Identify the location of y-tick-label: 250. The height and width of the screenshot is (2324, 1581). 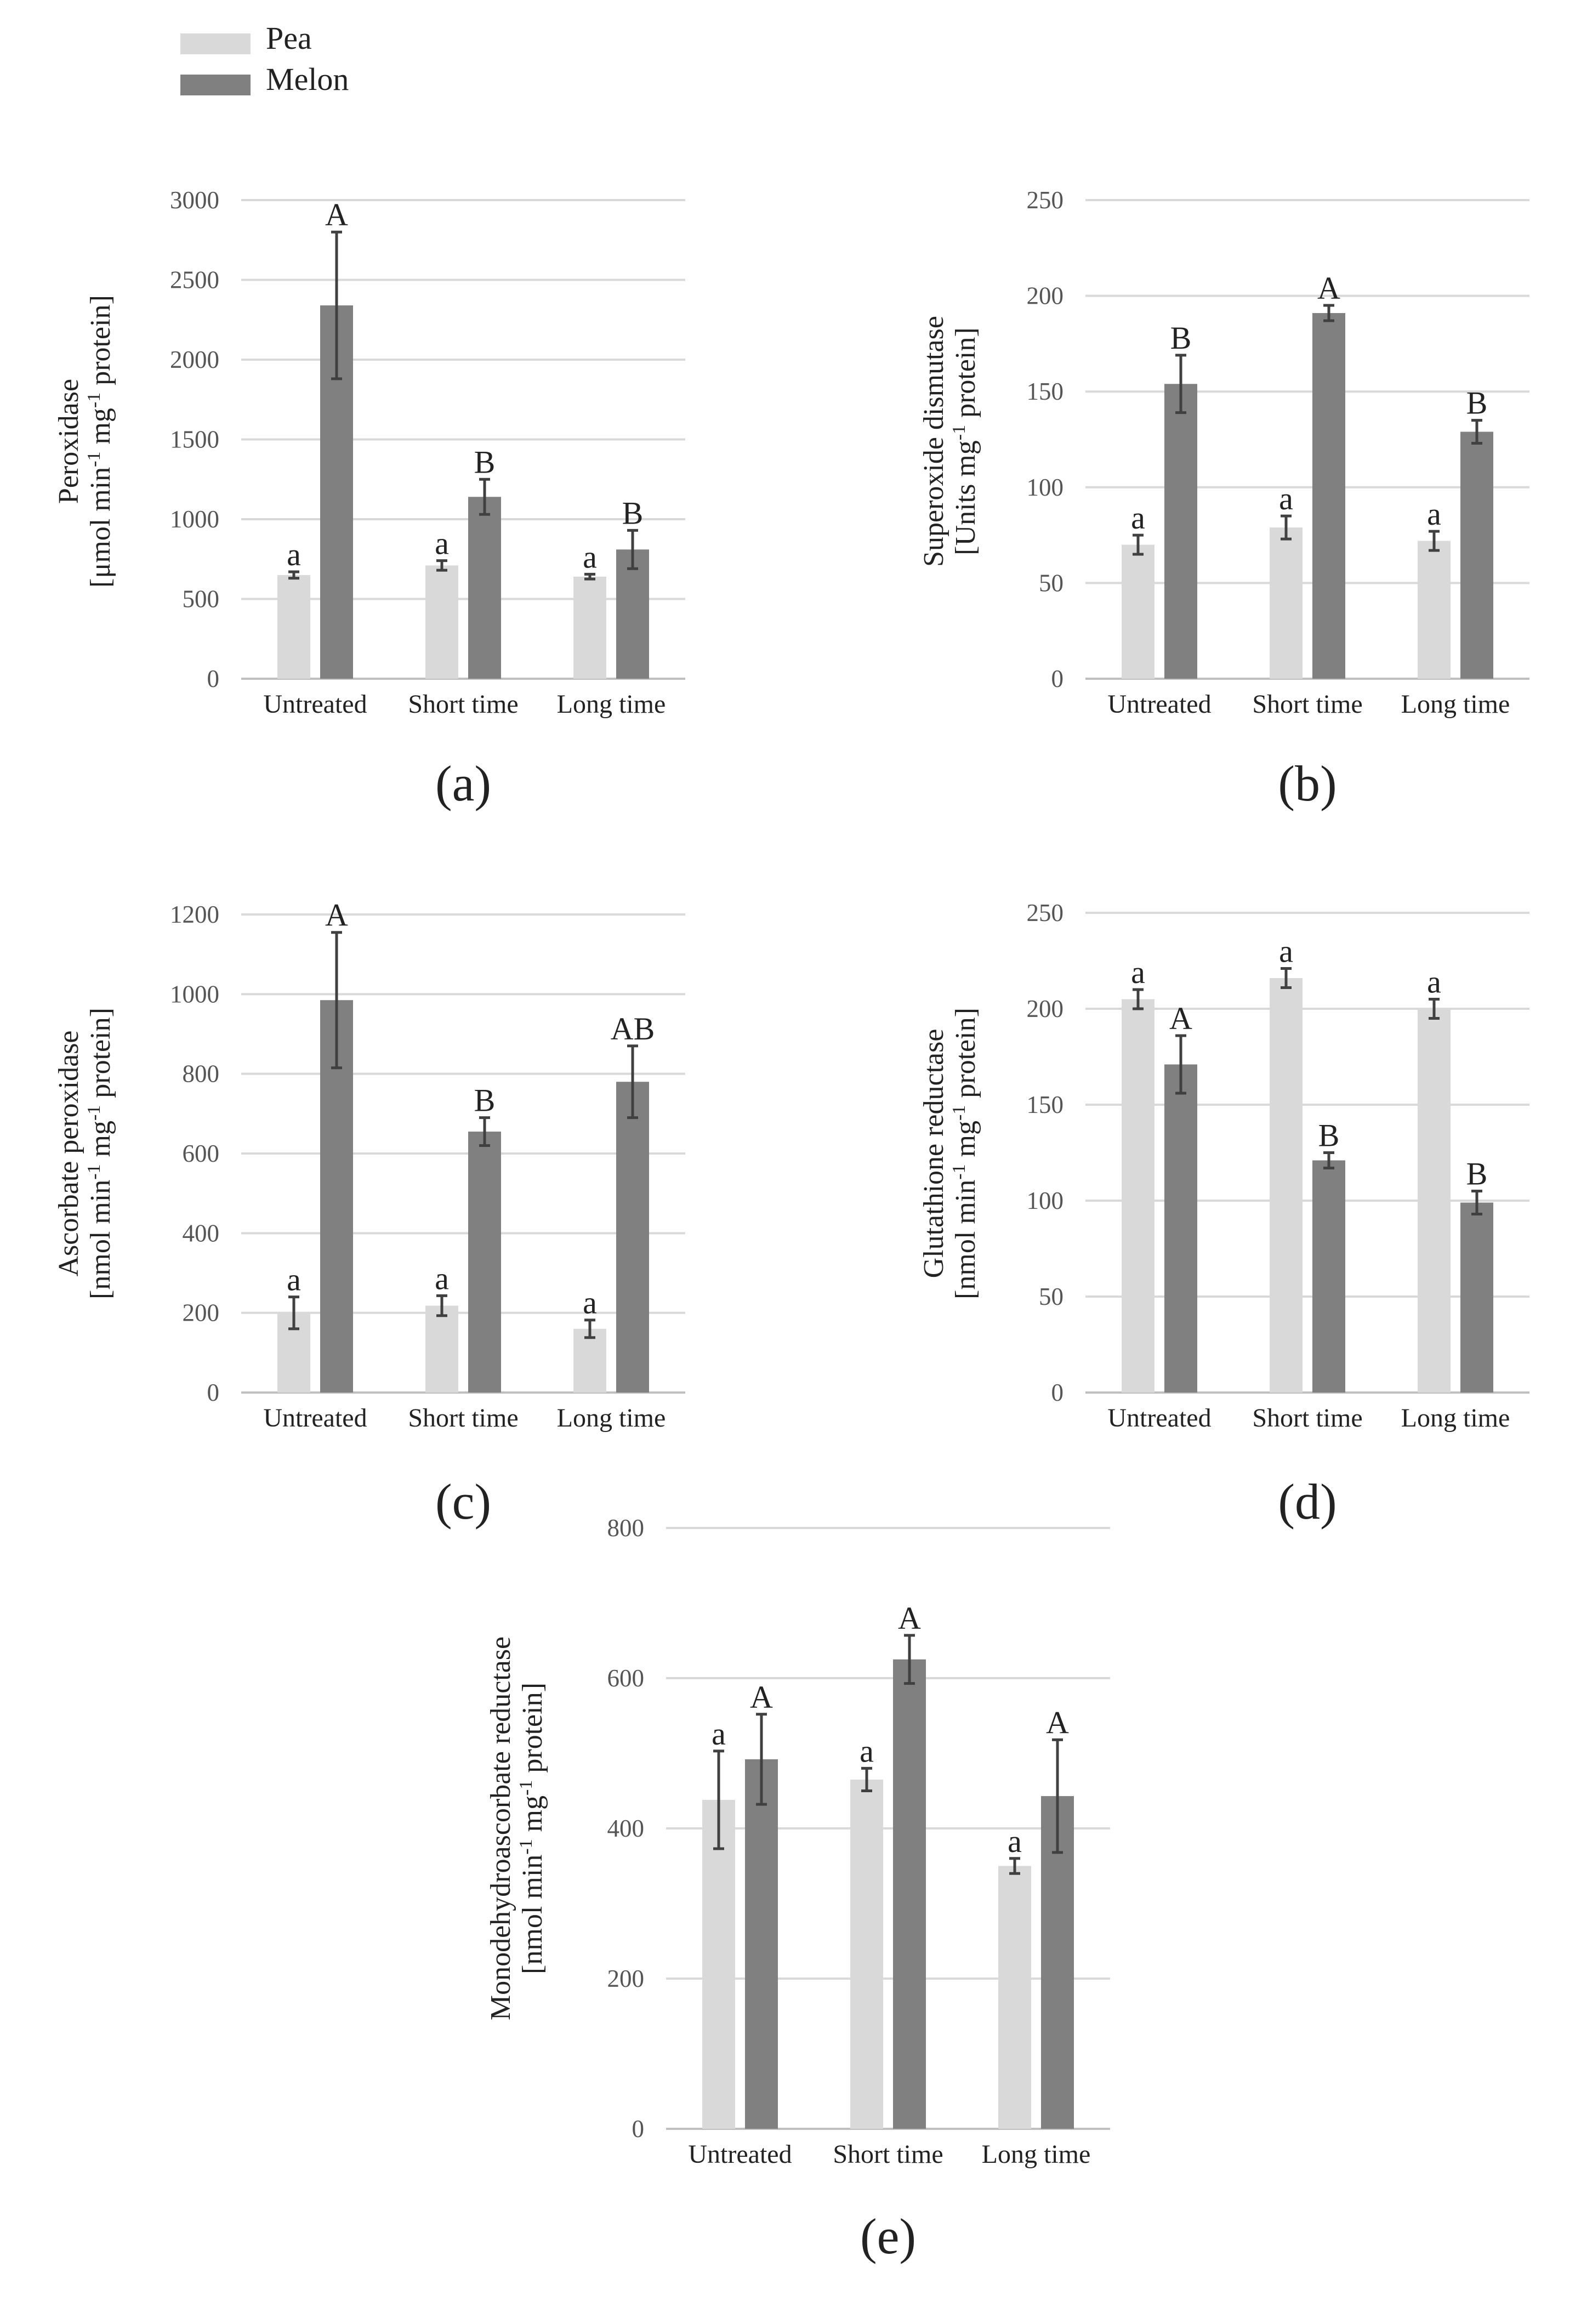
(1045, 913).